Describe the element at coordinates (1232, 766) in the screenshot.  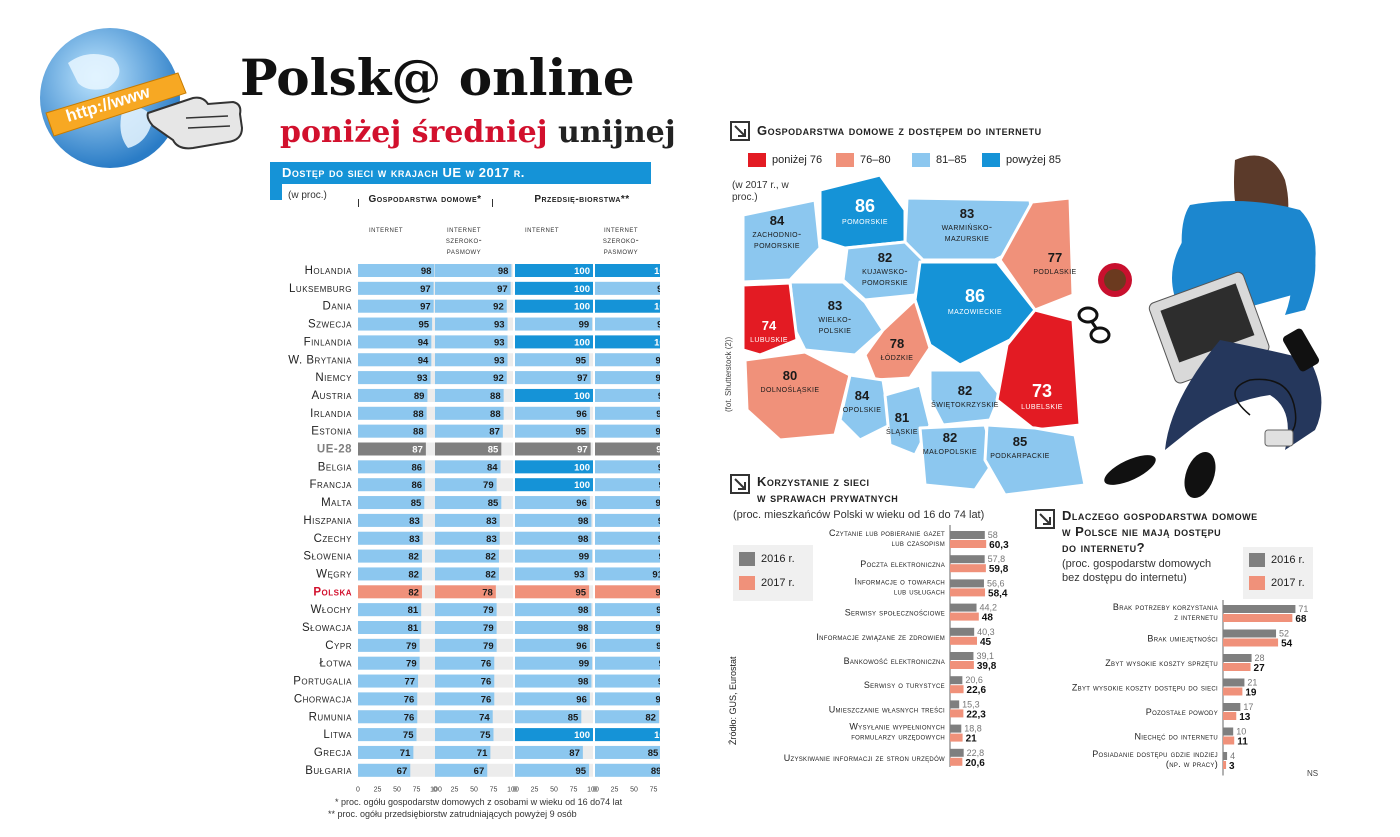
I see `value-2017: 3` at that location.